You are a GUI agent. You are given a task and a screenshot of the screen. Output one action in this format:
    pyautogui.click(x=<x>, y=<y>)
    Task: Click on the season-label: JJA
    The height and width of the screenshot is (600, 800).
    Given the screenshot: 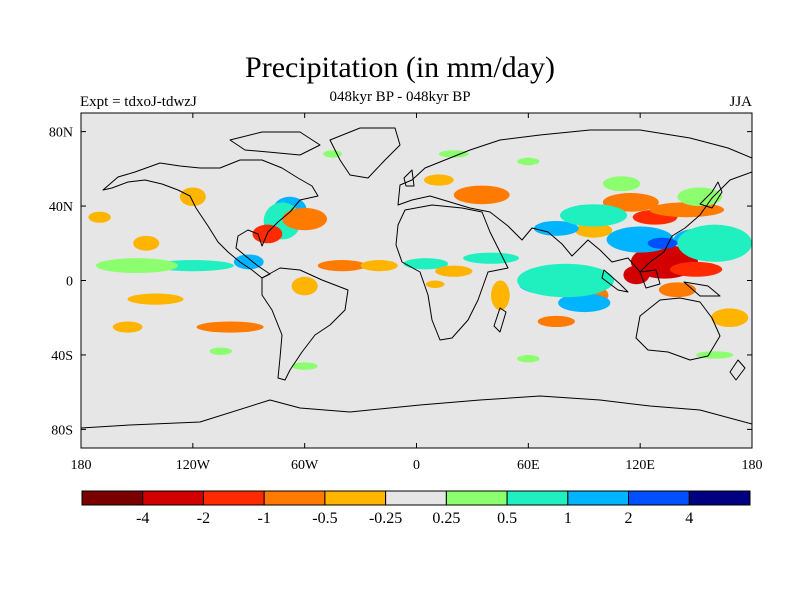 What is the action you would take?
    pyautogui.click(x=740, y=102)
    